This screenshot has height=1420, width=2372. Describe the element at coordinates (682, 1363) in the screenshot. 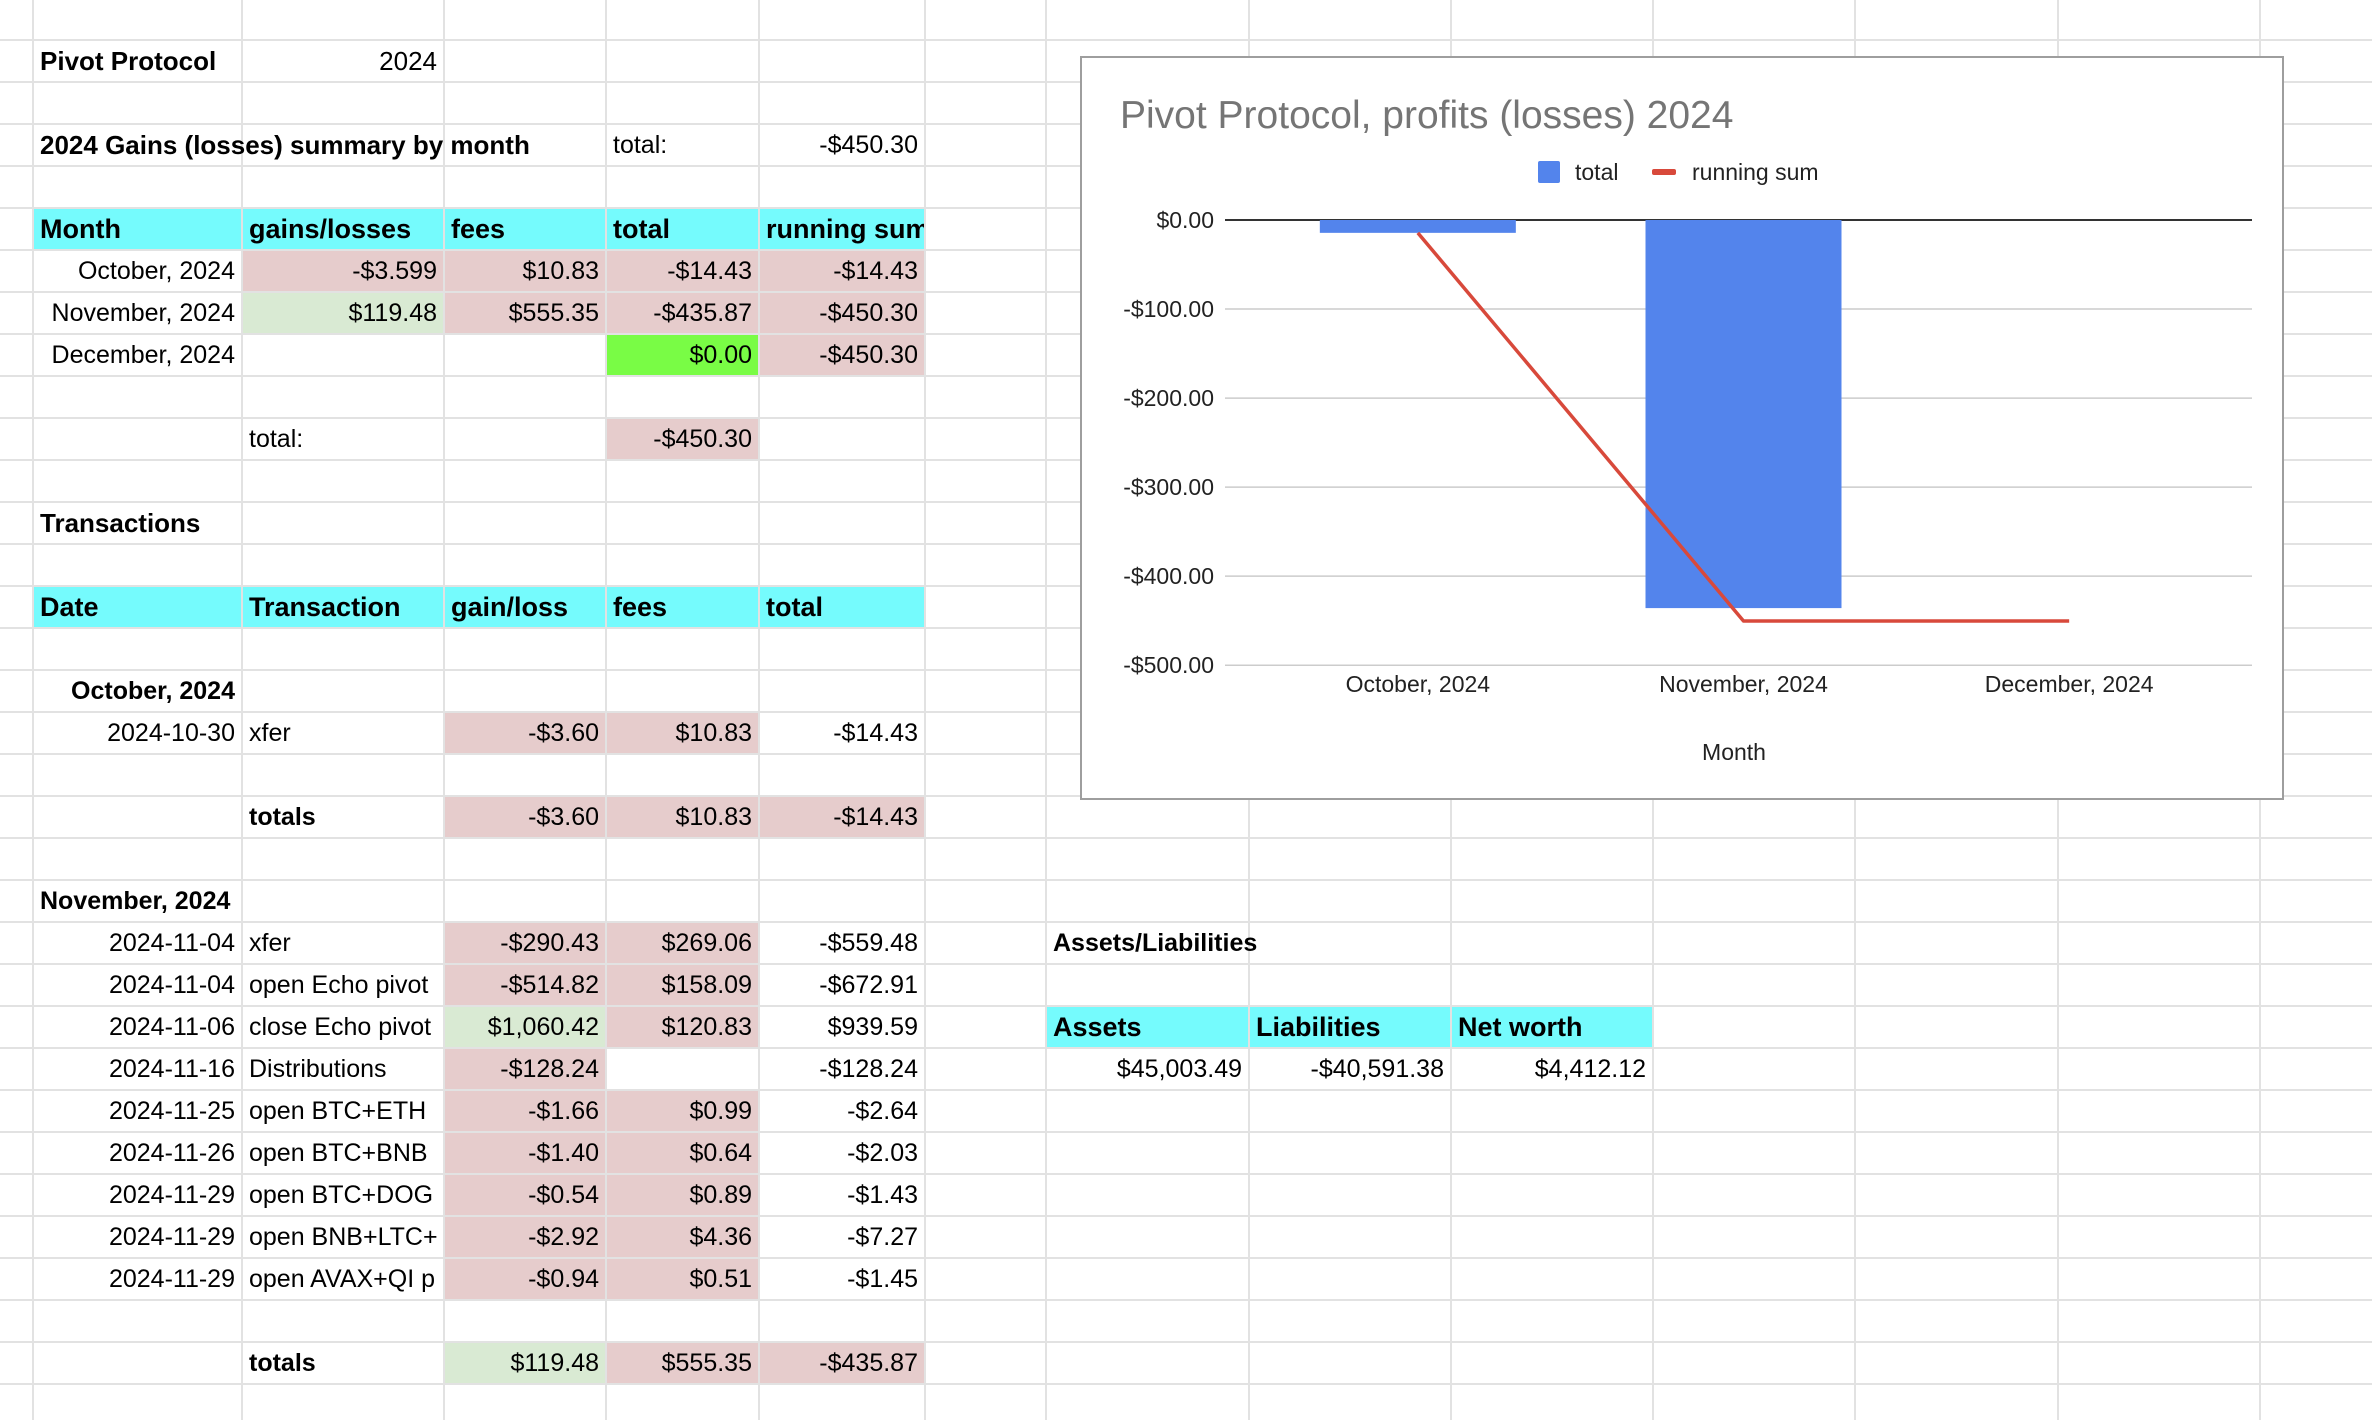

I see `tx-november-totals-fees: $555.35` at that location.